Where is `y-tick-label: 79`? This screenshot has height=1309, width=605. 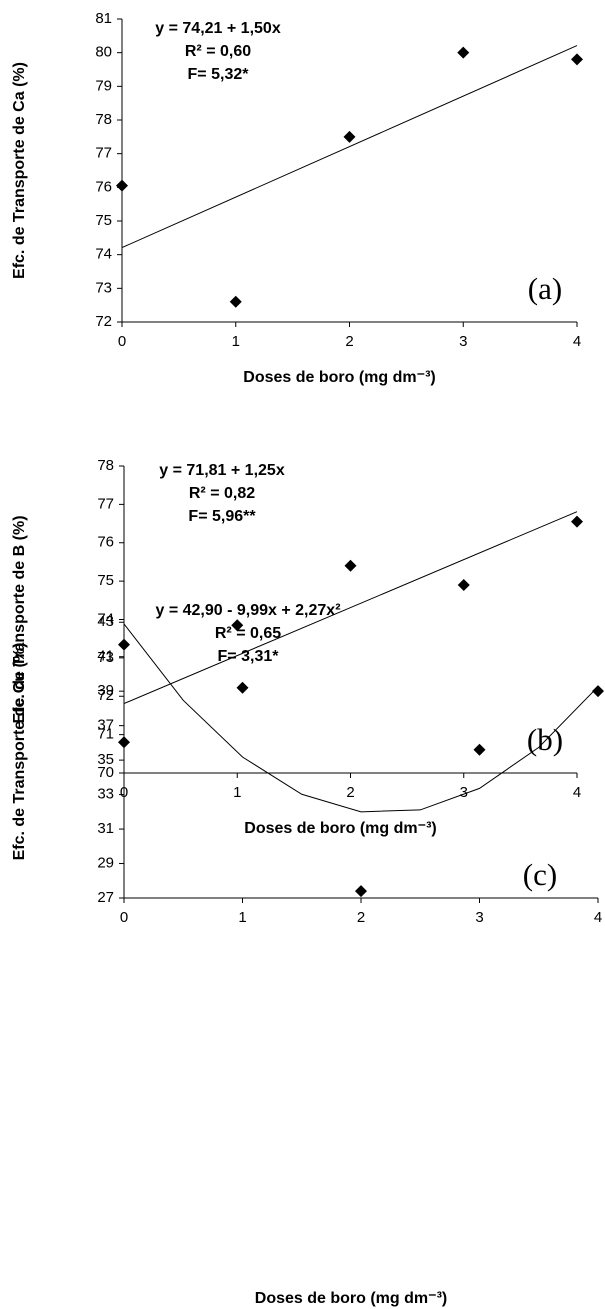
y-tick-label: 79 is located at coordinates (103, 85).